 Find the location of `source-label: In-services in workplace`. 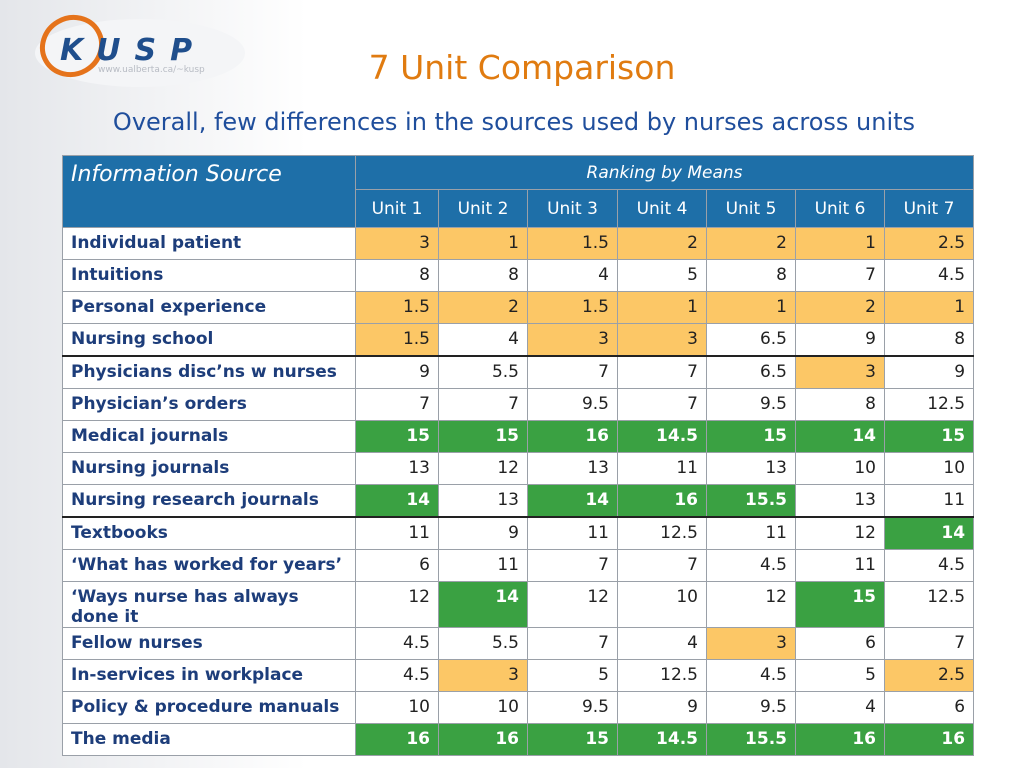

source-label: In-services in workplace is located at coordinates (209, 675).